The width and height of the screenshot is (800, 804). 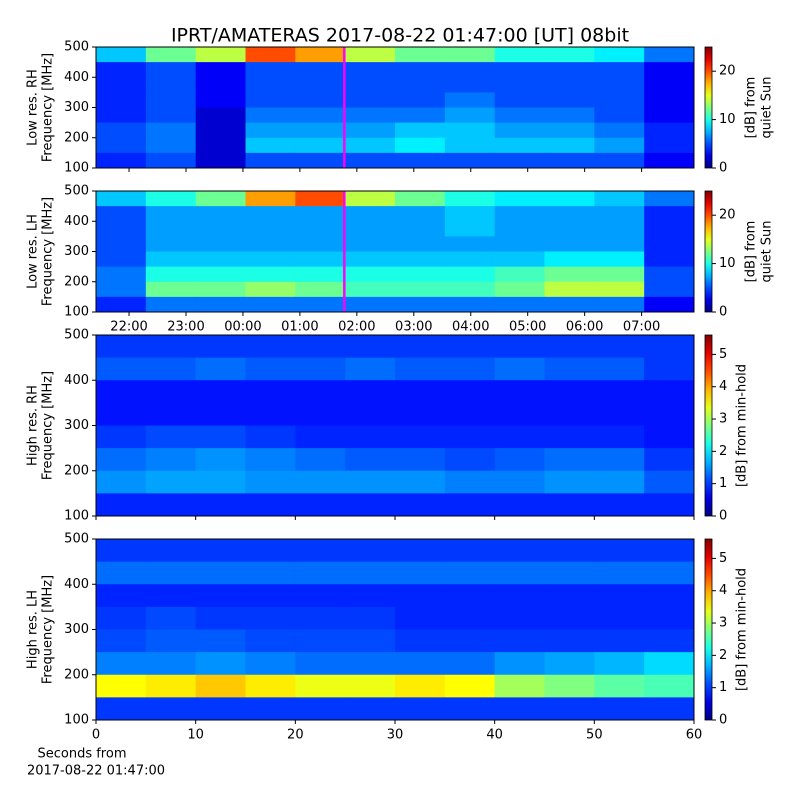 What do you see at coordinates (96, 735) in the screenshot?
I see `x-tick-label: 0` at bounding box center [96, 735].